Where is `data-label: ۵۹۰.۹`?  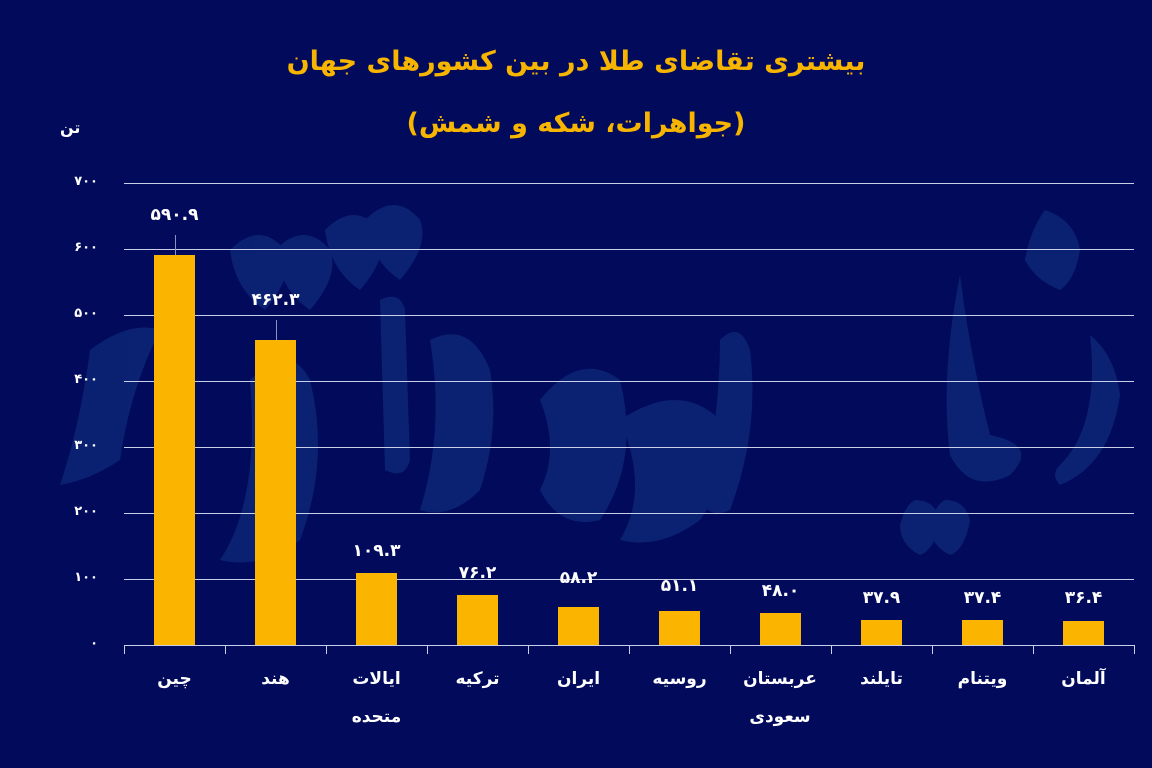
data-label: ۵۹۰.۹ is located at coordinates (174, 215).